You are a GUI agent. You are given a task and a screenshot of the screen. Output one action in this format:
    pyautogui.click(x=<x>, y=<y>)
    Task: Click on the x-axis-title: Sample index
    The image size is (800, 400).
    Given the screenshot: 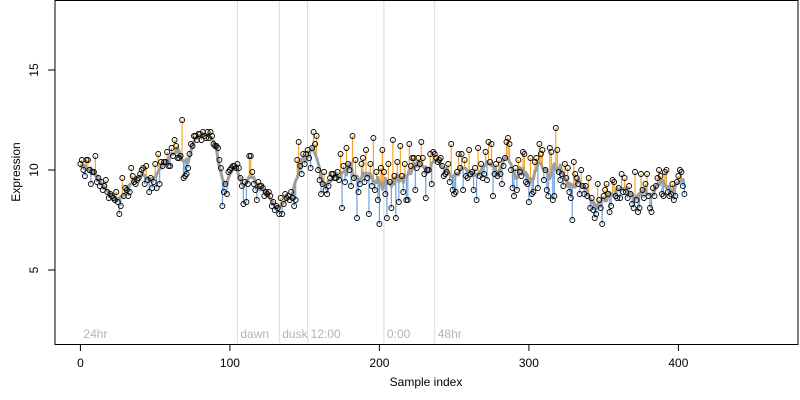 What is the action you would take?
    pyautogui.click(x=426, y=382)
    